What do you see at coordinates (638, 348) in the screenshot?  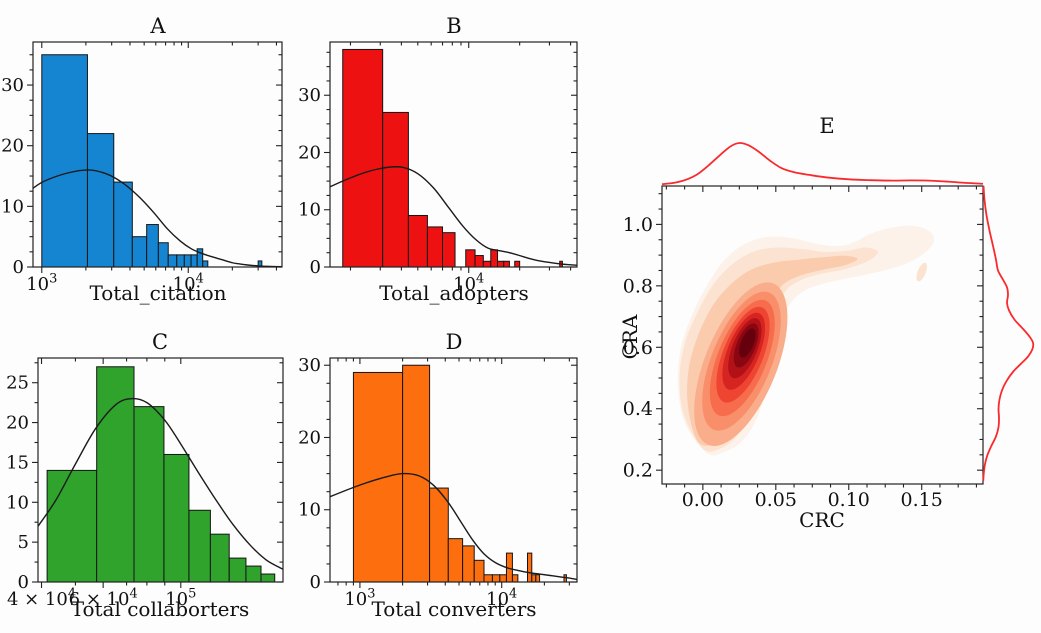 I see `y-tick-label: 0.6` at bounding box center [638, 348].